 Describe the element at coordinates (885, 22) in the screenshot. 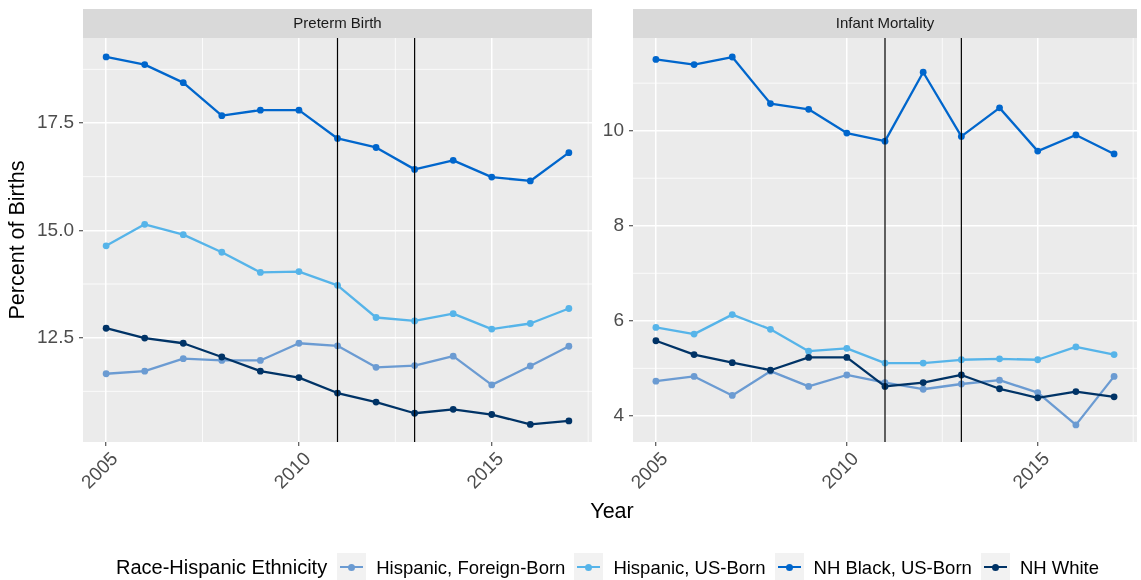

I see `chart-title: Infant Mortality` at that location.